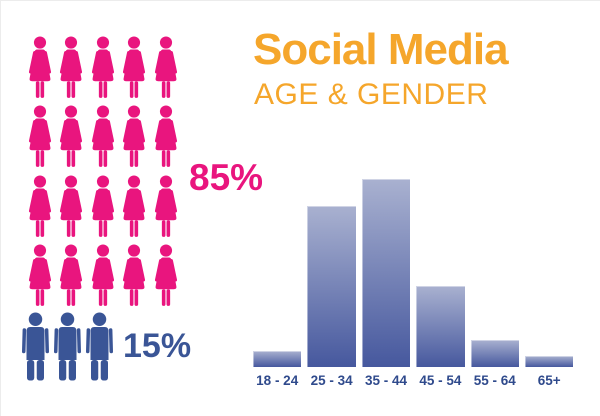 The height and width of the screenshot is (416, 600). What do you see at coordinates (277, 380) in the screenshot?
I see `bar-label: 18 - 24` at bounding box center [277, 380].